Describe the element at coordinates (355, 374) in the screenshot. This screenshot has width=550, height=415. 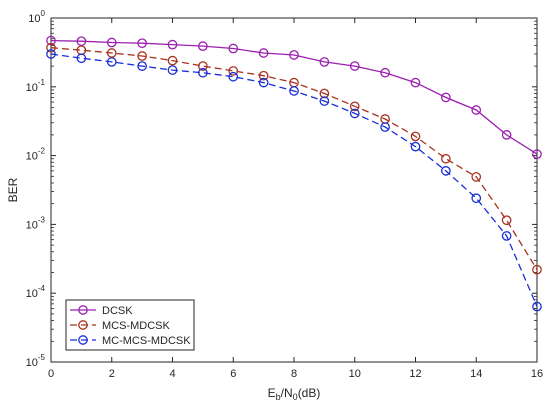
I see `x-tick-label: 10` at that location.